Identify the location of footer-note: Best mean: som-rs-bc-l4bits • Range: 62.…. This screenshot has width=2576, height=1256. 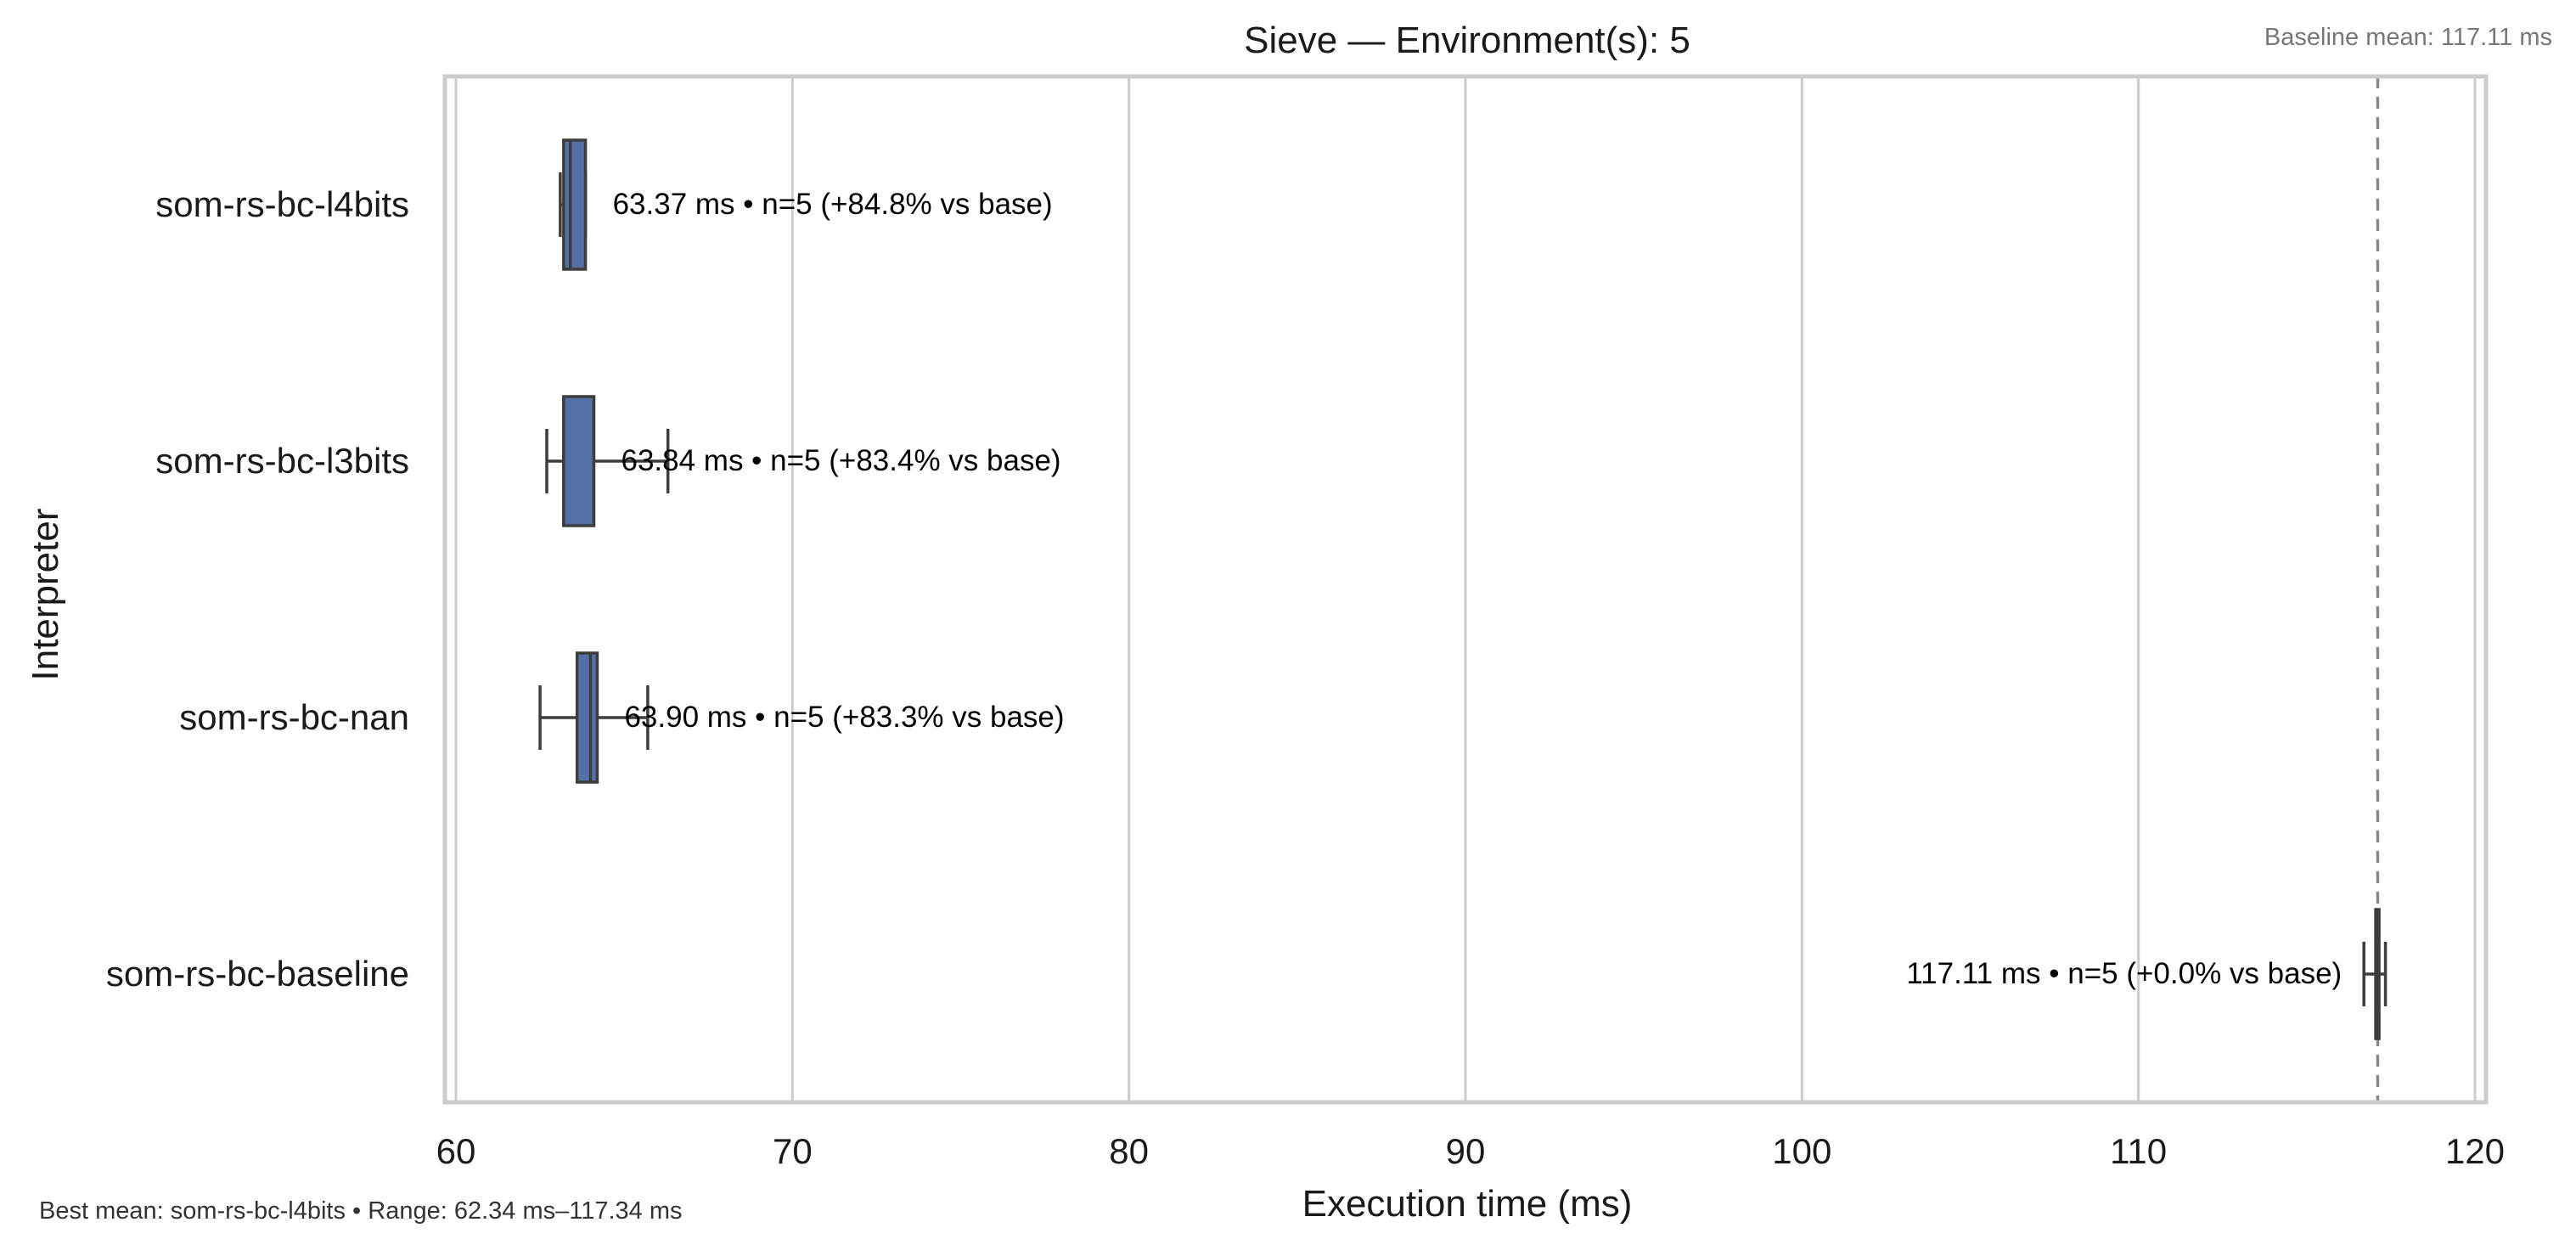
(361, 1211).